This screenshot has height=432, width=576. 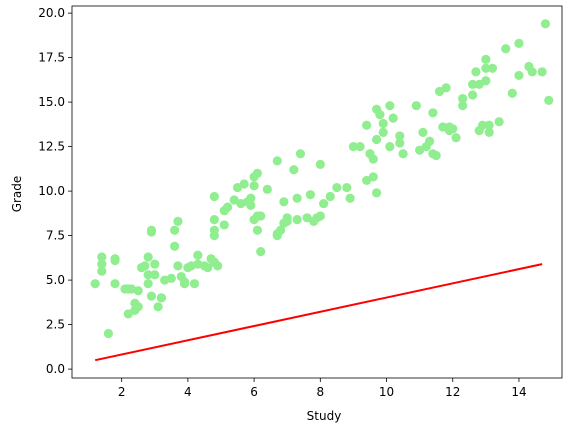 I want to click on y-tick-label: 0.0, so click(x=55, y=369).